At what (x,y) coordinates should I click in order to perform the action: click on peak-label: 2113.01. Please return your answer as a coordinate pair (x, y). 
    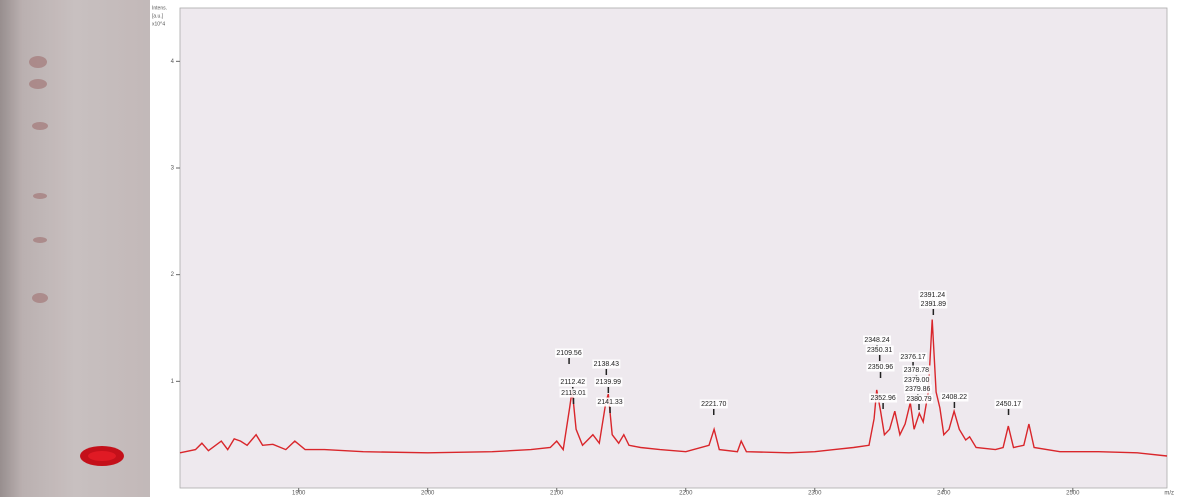
    Looking at the image, I should click on (573, 393).